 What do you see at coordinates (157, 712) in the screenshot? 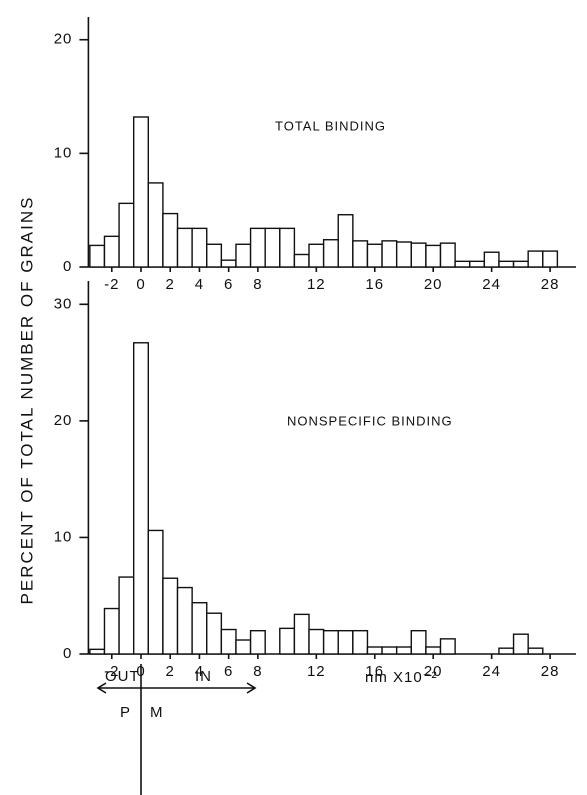
I see `annotation: M` at bounding box center [157, 712].